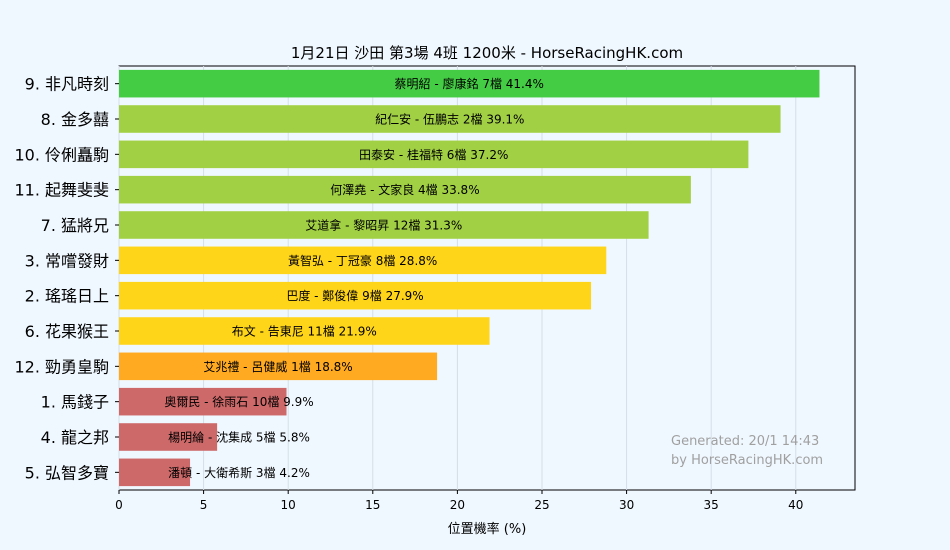 The image size is (950, 550). I want to click on bar-label: 紀仁安 - 伍鵬志 2檔 39.1%, so click(449, 119).